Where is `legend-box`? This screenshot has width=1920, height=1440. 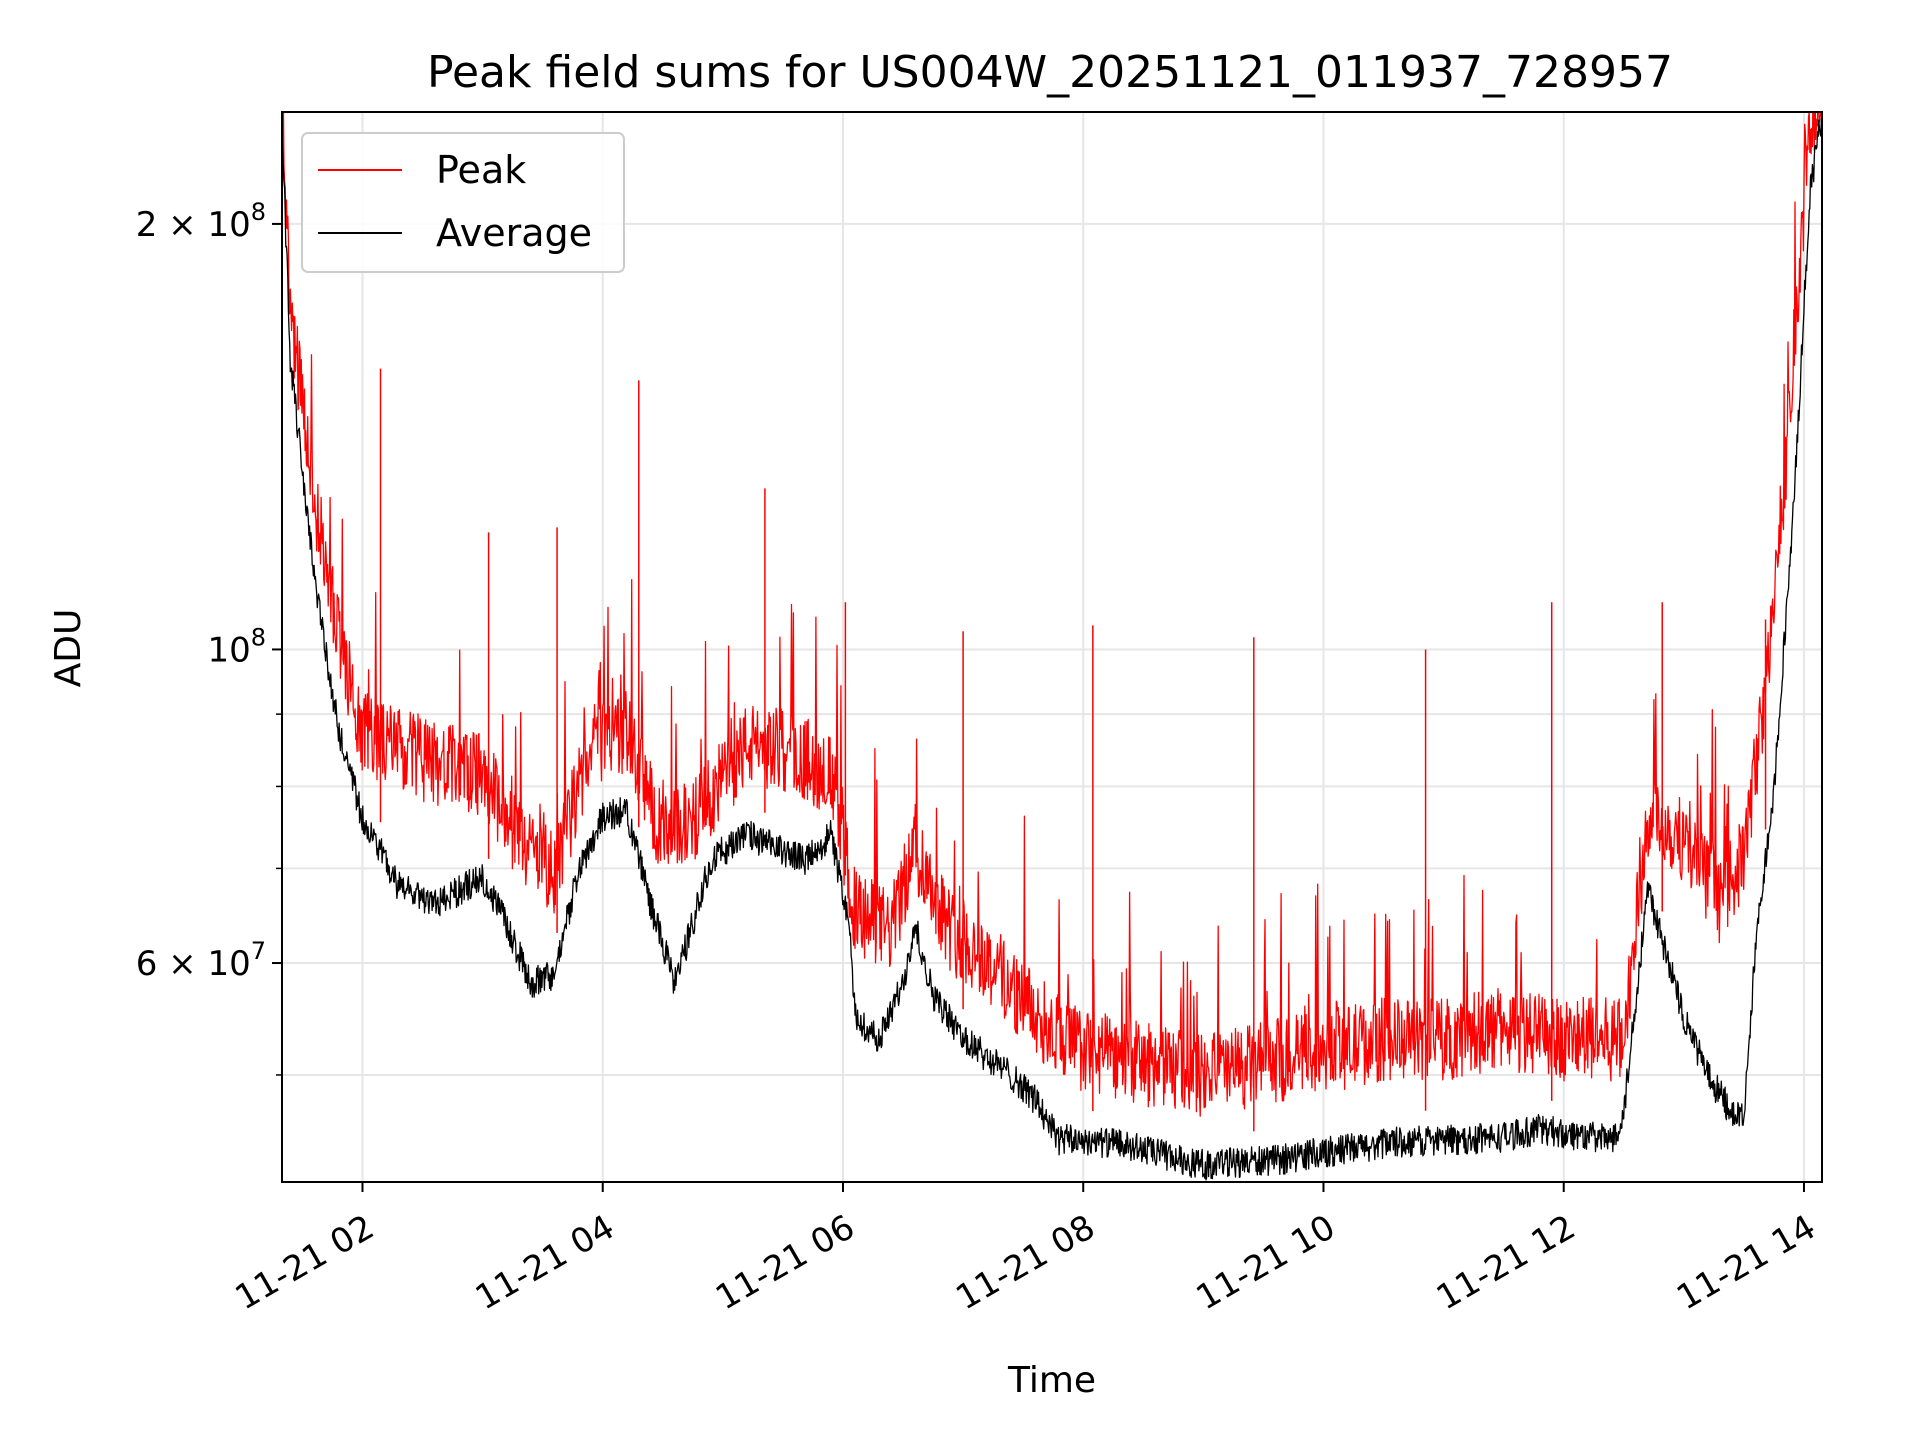 legend-box is located at coordinates (463, 202).